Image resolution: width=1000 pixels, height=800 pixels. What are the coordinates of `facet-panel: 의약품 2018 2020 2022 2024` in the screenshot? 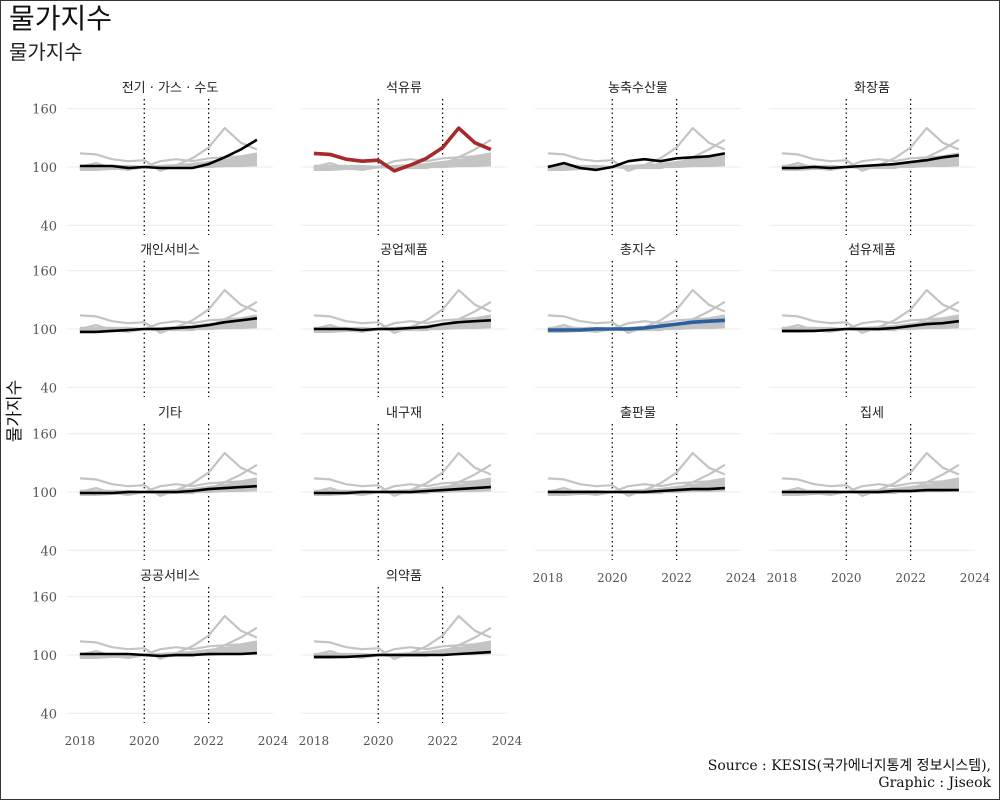 It's located at (411, 658).